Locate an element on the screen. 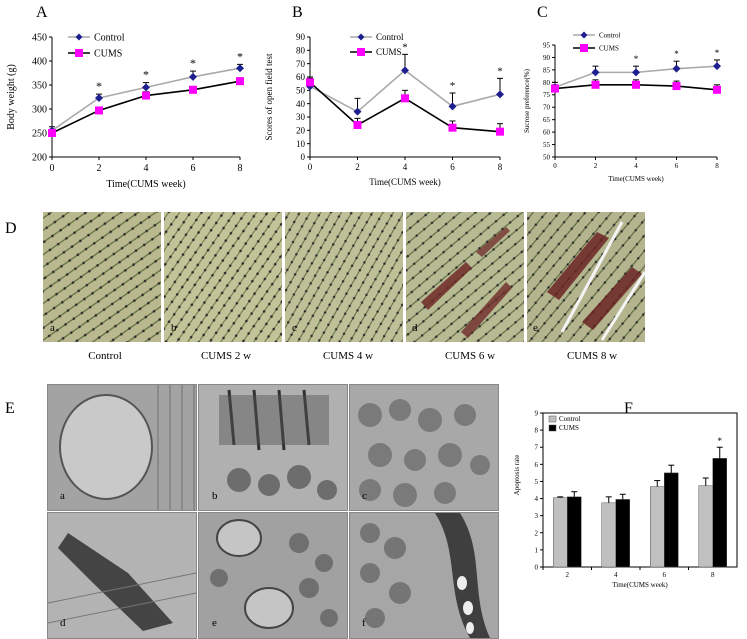  y-tick-label: 350 is located at coordinates (39, 86).